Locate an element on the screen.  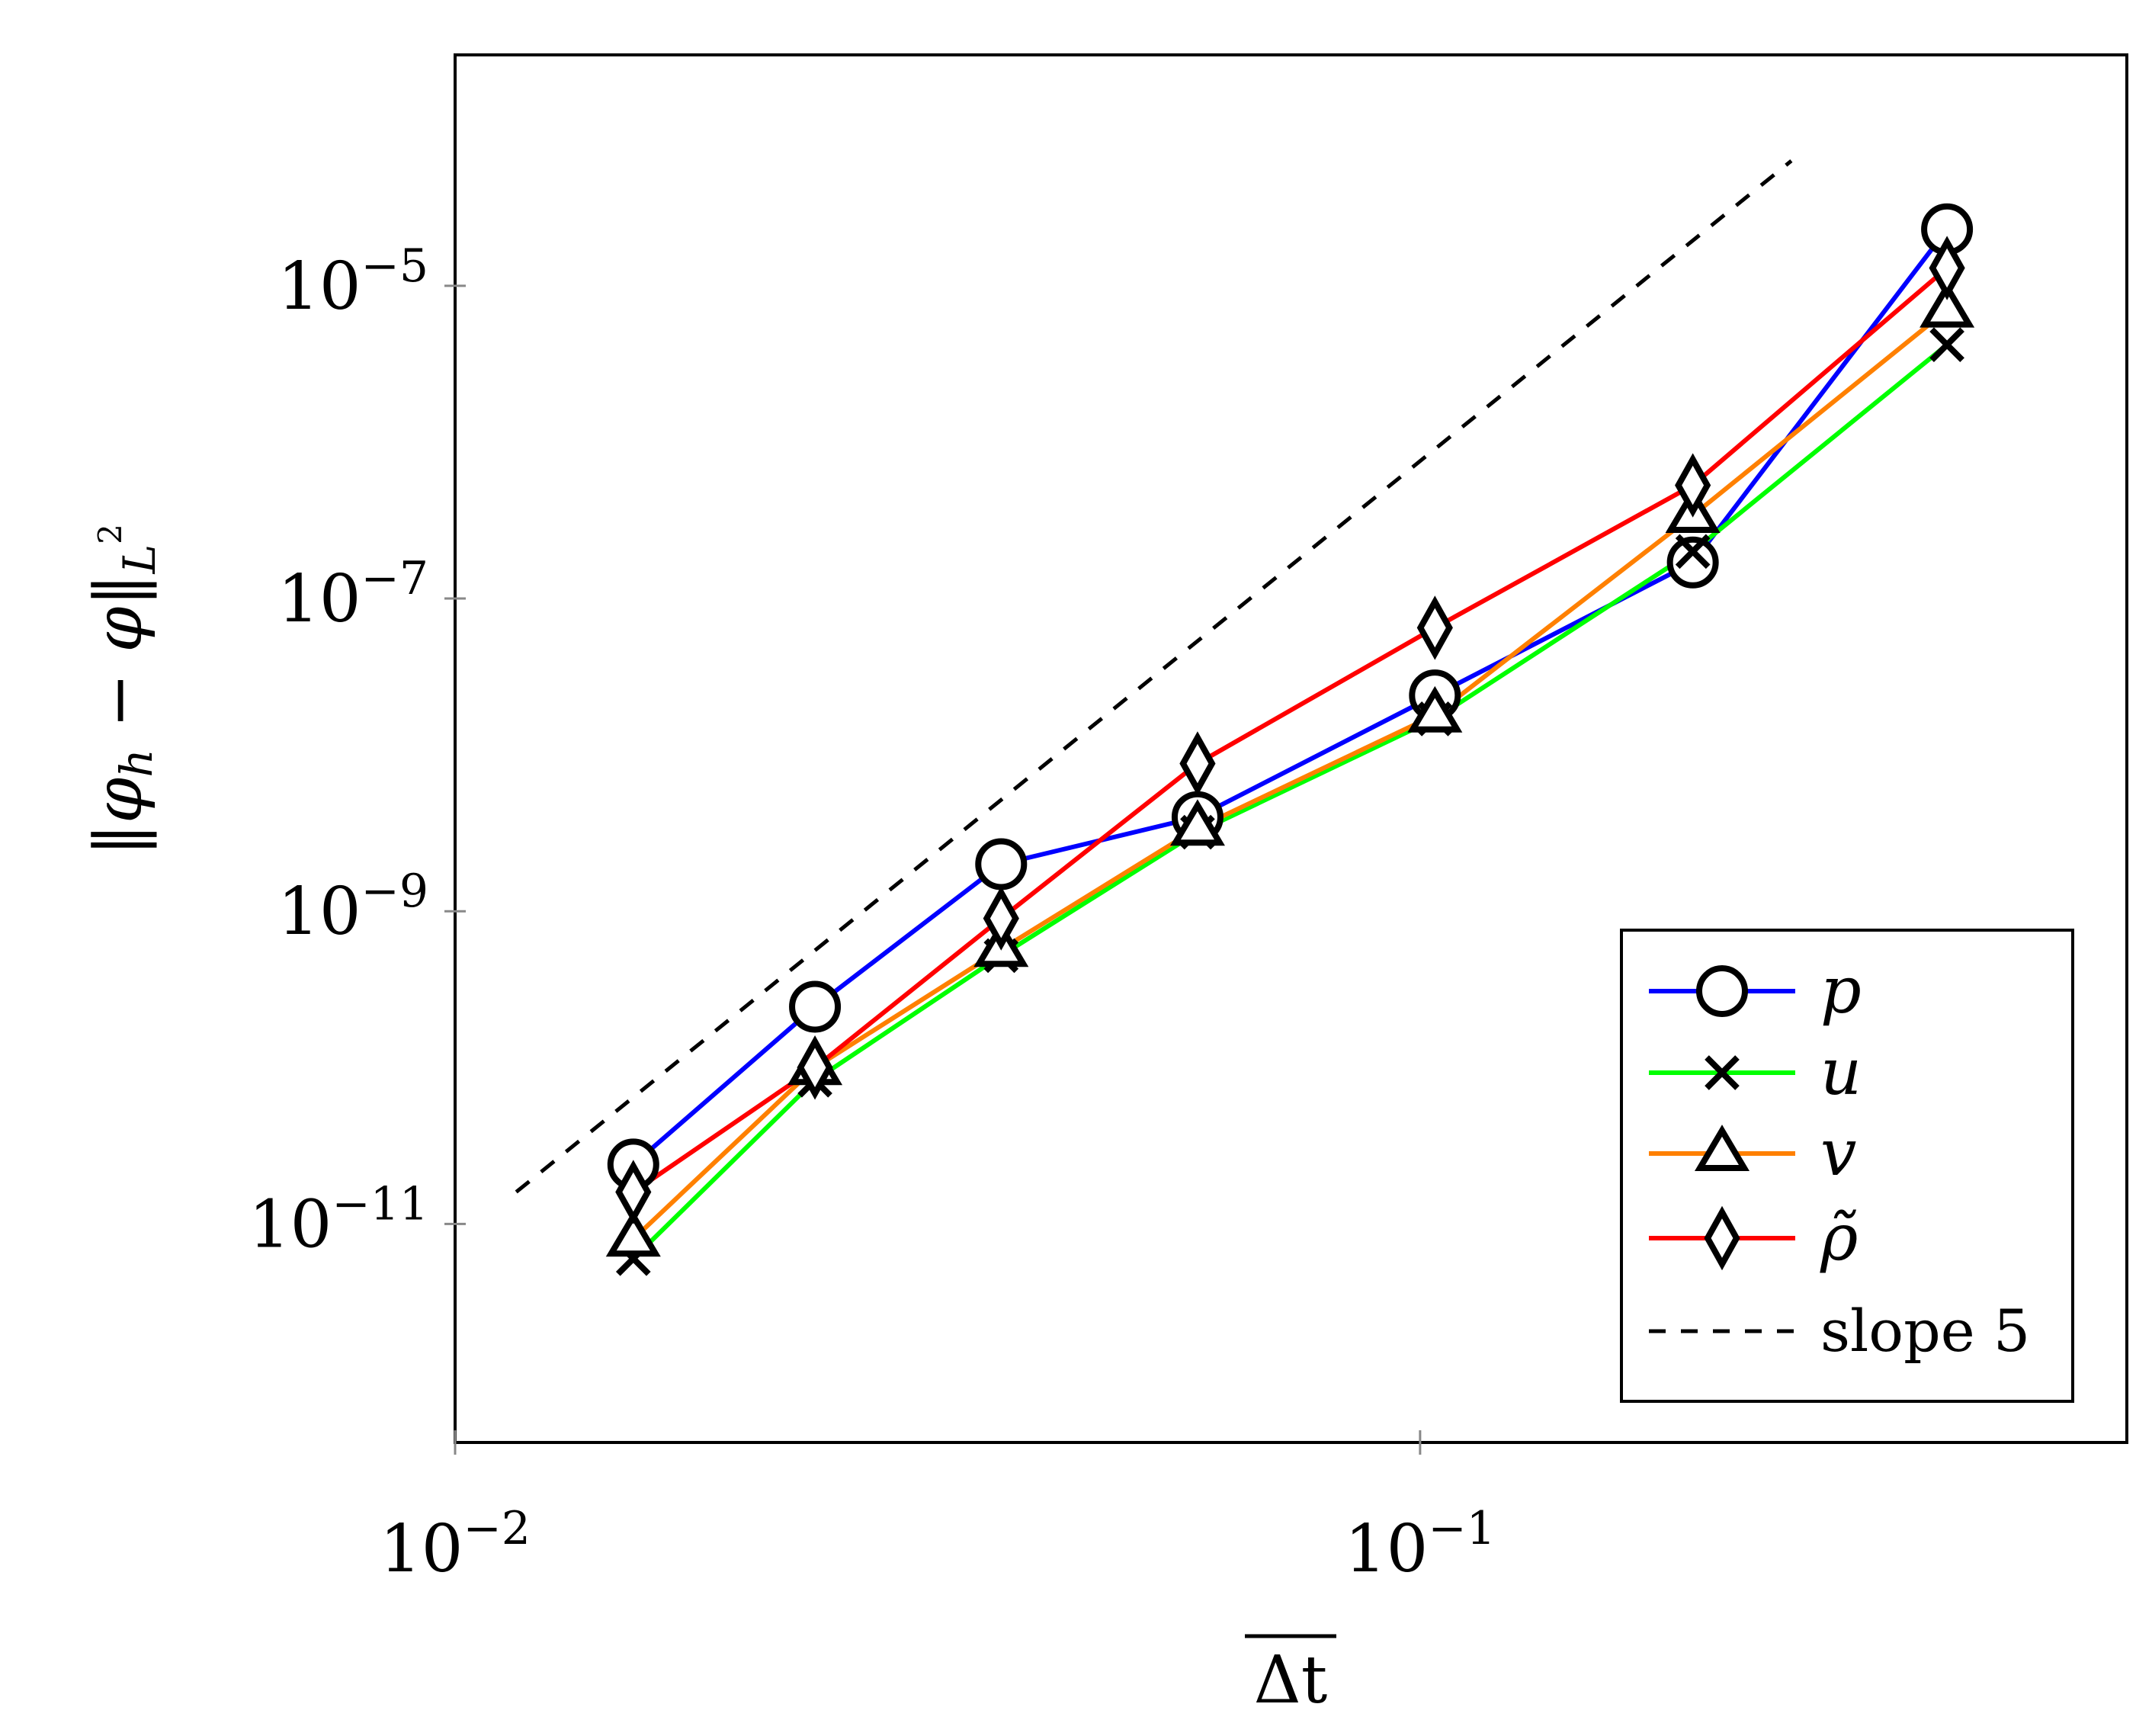
legend-entries: puv ρ̃ slope 5 is located at coordinates (1839, 1159).